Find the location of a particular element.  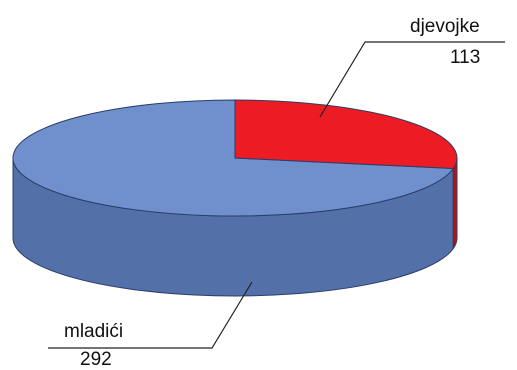

leader-line-djevojke is located at coordinates (412, 79).